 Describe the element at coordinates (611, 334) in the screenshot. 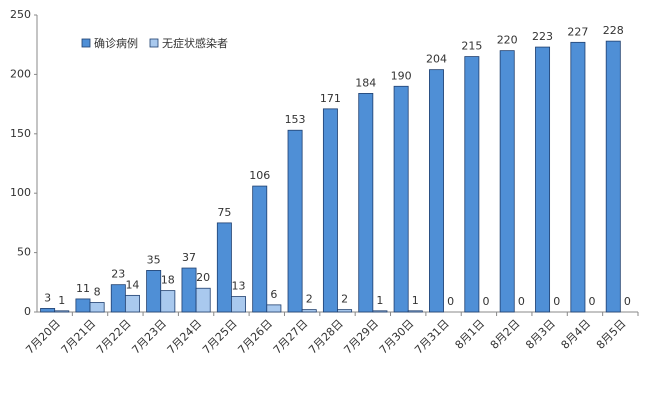

I see `x-tick-label: 8月5日` at that location.